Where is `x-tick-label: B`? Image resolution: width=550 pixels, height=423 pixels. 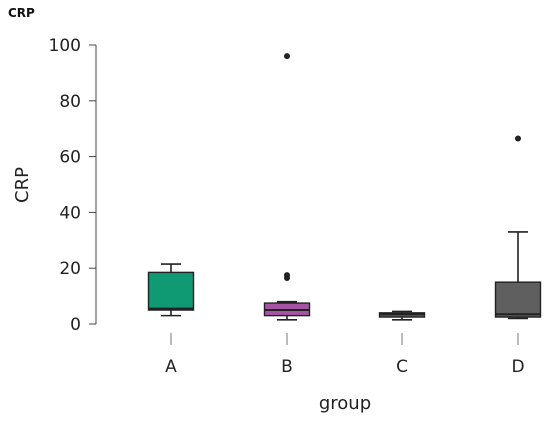
x-tick-label: B is located at coordinates (287, 367).